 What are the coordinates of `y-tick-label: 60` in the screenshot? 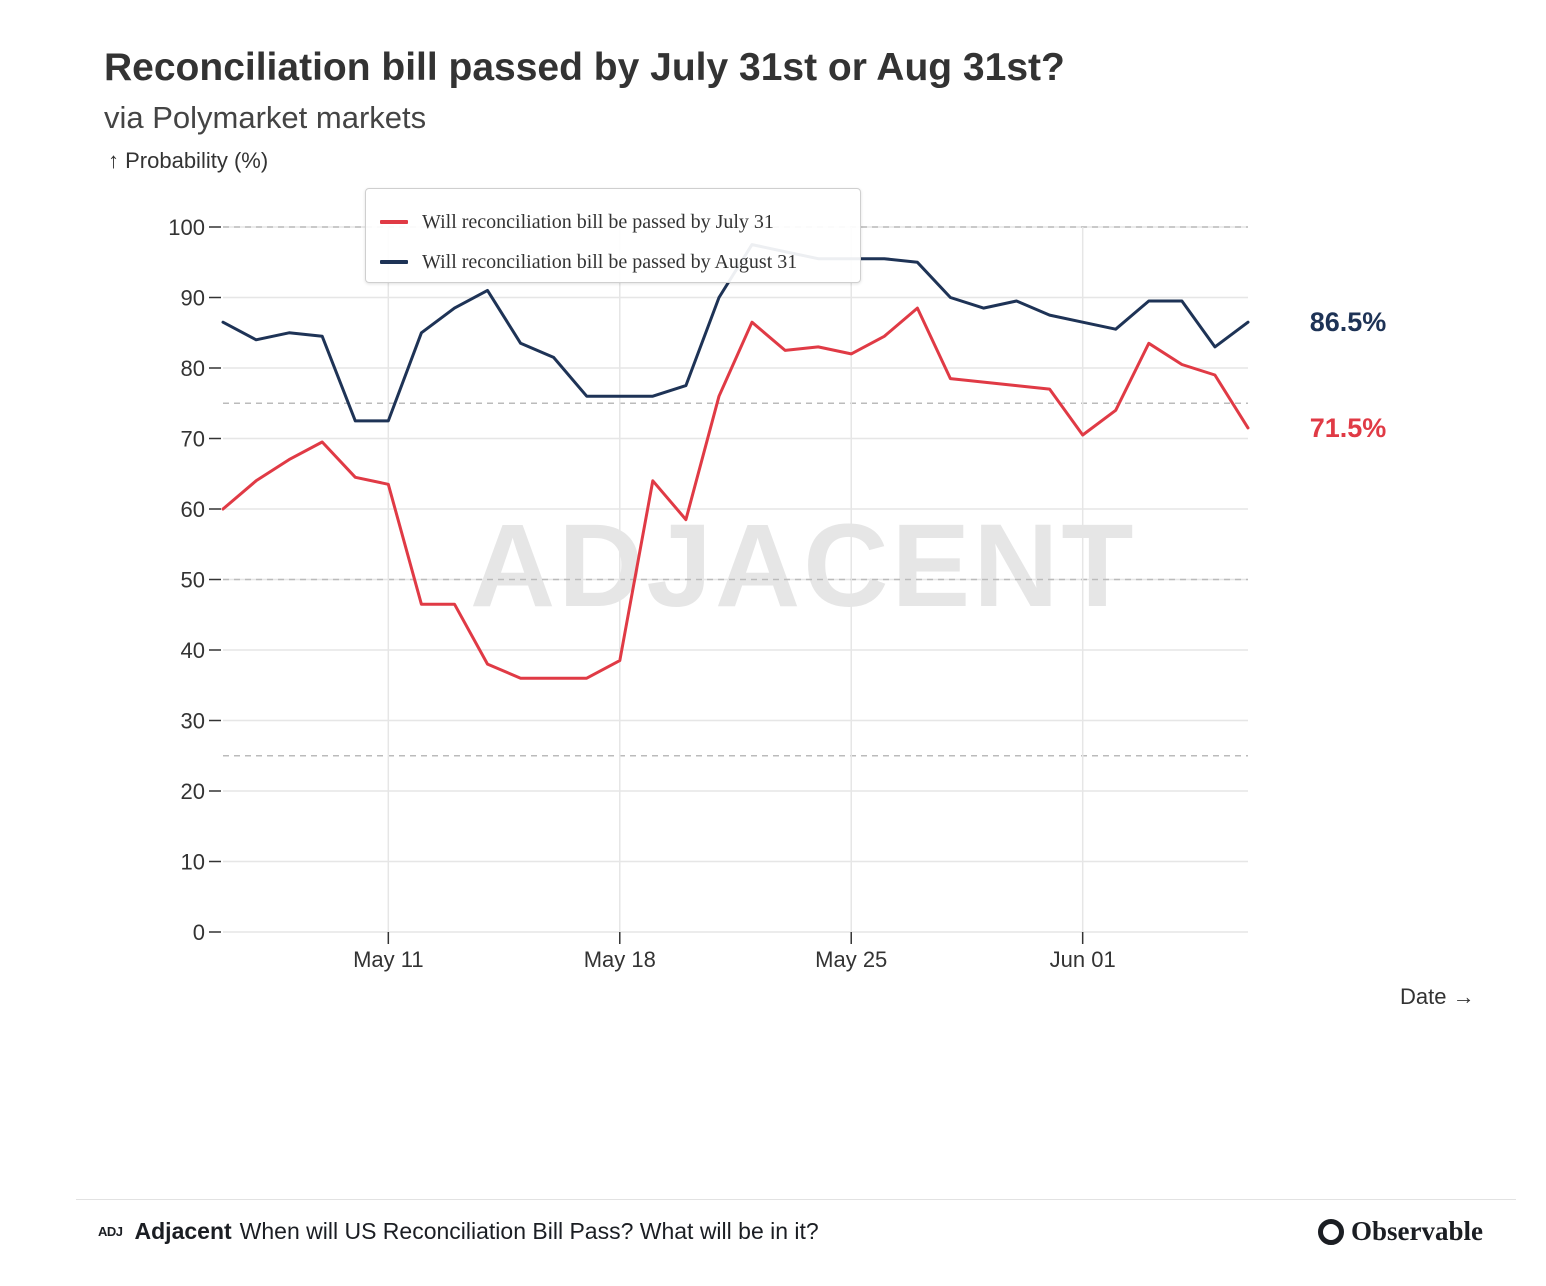 It's located at (193, 509).